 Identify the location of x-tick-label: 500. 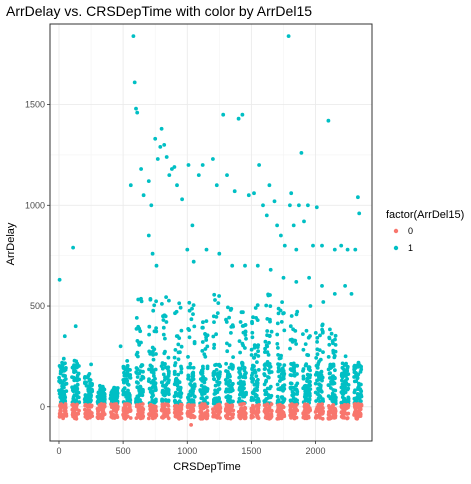
(123, 451).